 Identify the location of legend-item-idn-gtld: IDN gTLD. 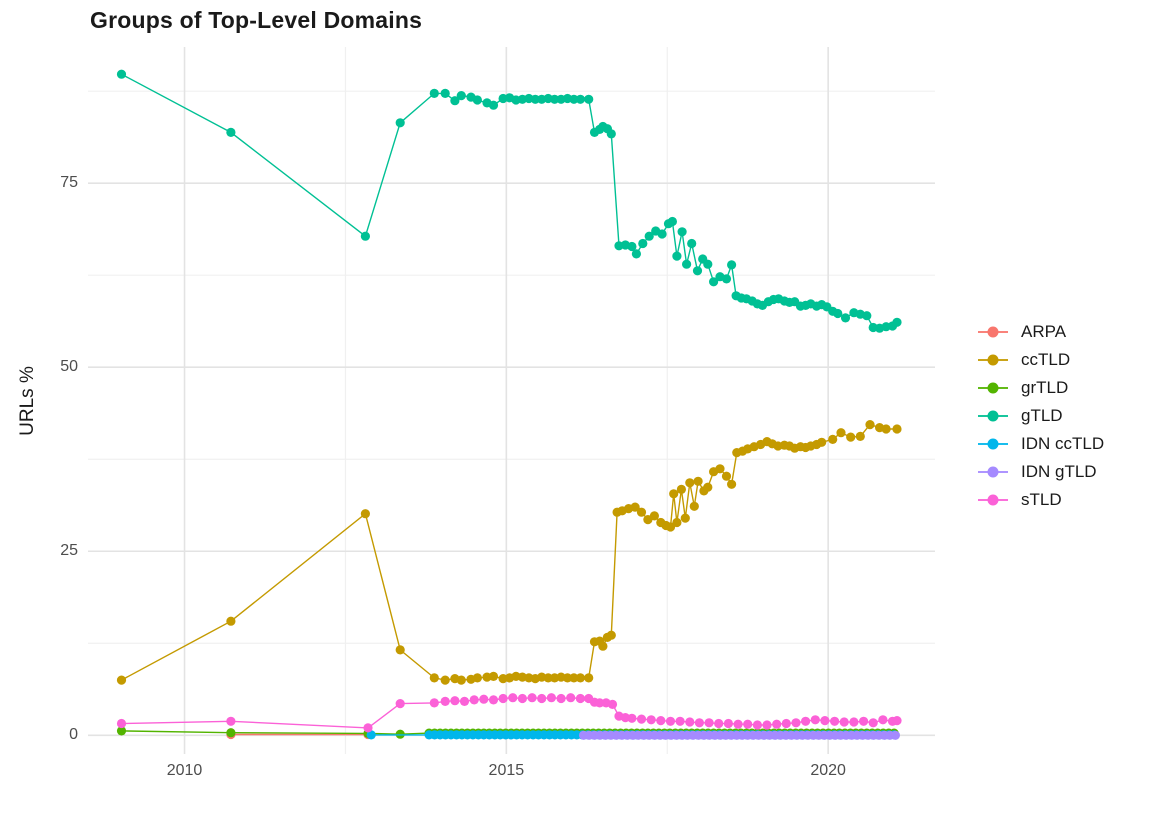
(1041, 471).